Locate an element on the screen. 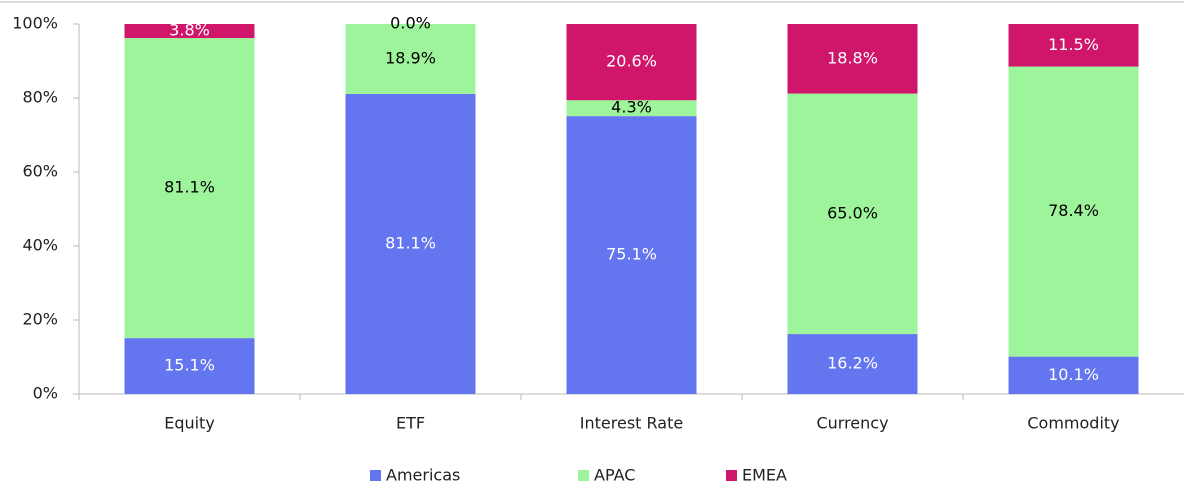 The height and width of the screenshot is (486, 1184). value-label: 18.9% is located at coordinates (410, 57).